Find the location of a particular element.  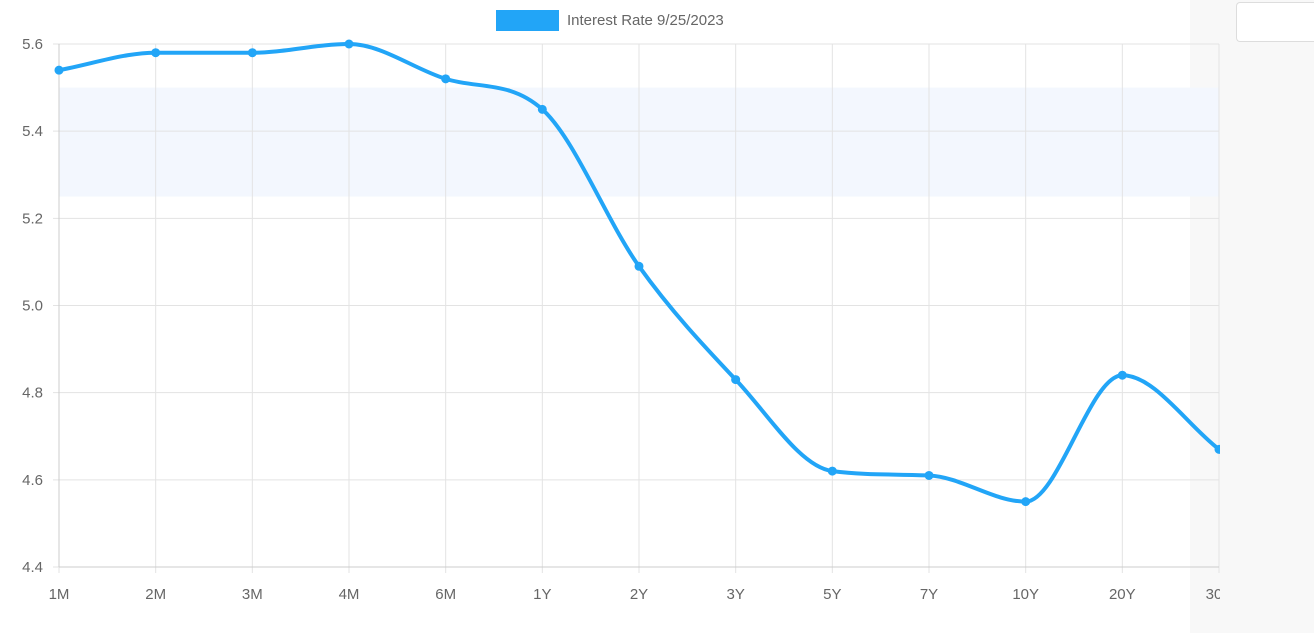

y-tick-label: 5.0 is located at coordinates (32, 306).